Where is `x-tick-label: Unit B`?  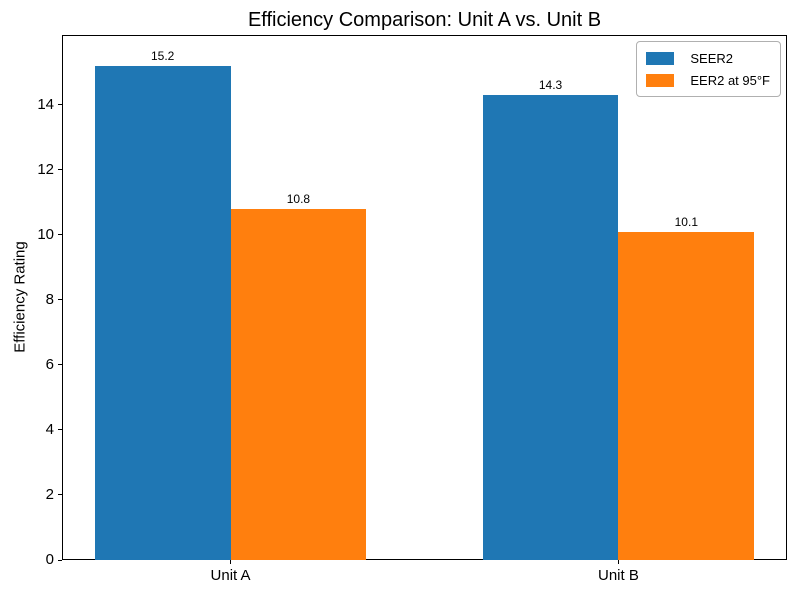
x-tick-label: Unit B is located at coordinates (618, 575).